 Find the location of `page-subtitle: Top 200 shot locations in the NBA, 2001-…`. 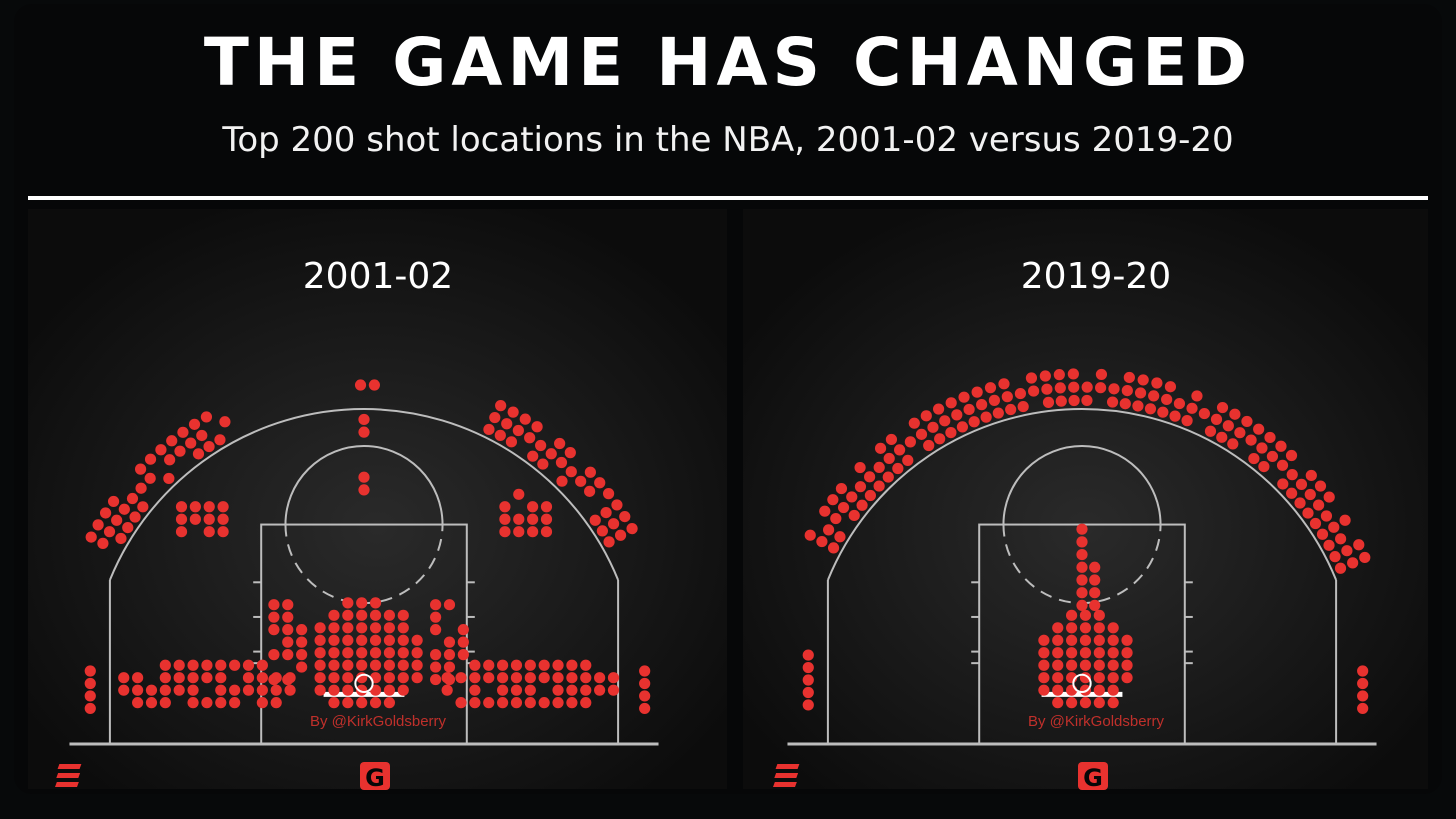

page-subtitle: Top 200 shot locations in the NBA, 2001-… is located at coordinates (728, 140).